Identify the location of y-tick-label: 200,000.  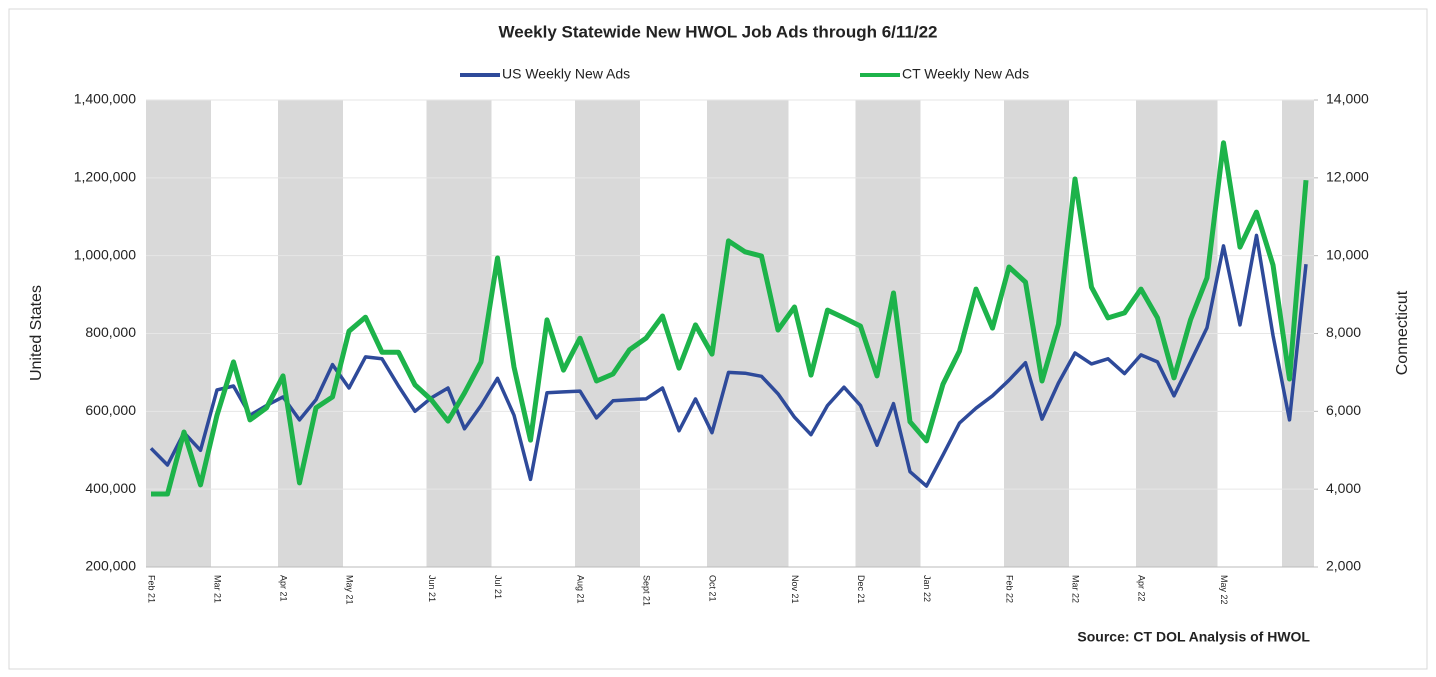
(110, 566).